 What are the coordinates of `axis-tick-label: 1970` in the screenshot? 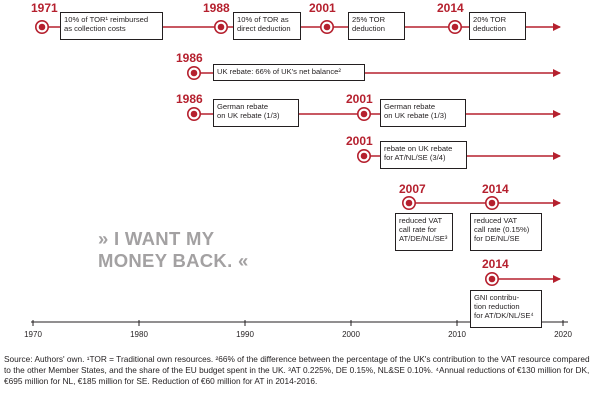 It's located at (33, 334).